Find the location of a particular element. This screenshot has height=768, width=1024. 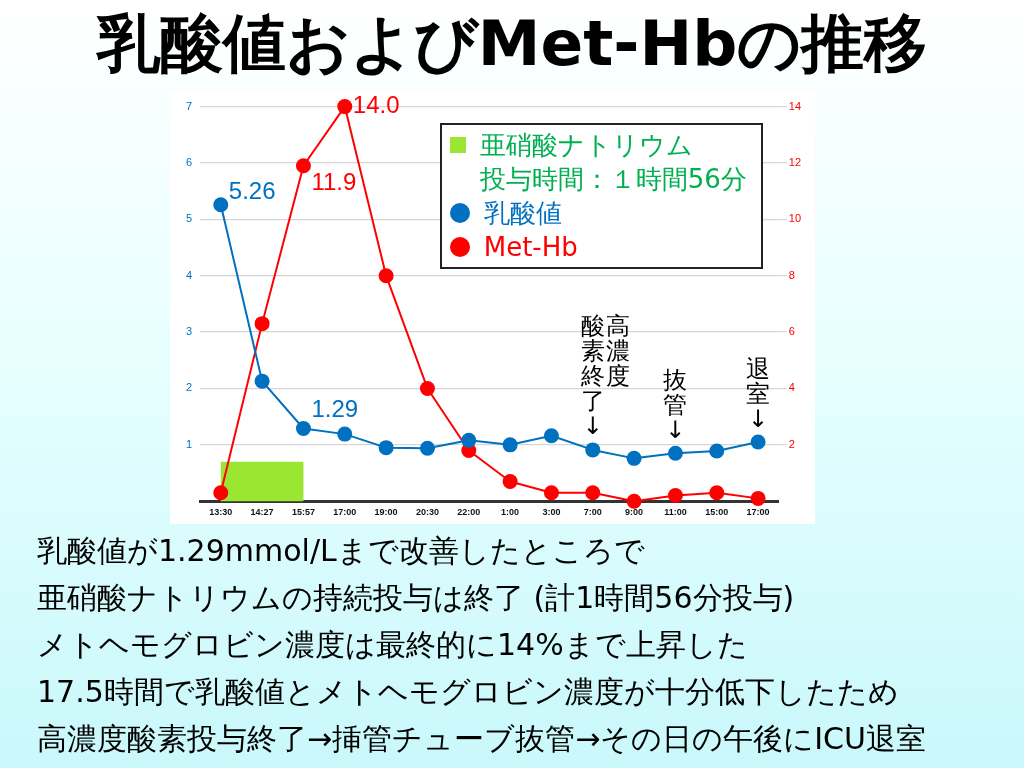

y-tick-label: 5 is located at coordinates (189, 218).